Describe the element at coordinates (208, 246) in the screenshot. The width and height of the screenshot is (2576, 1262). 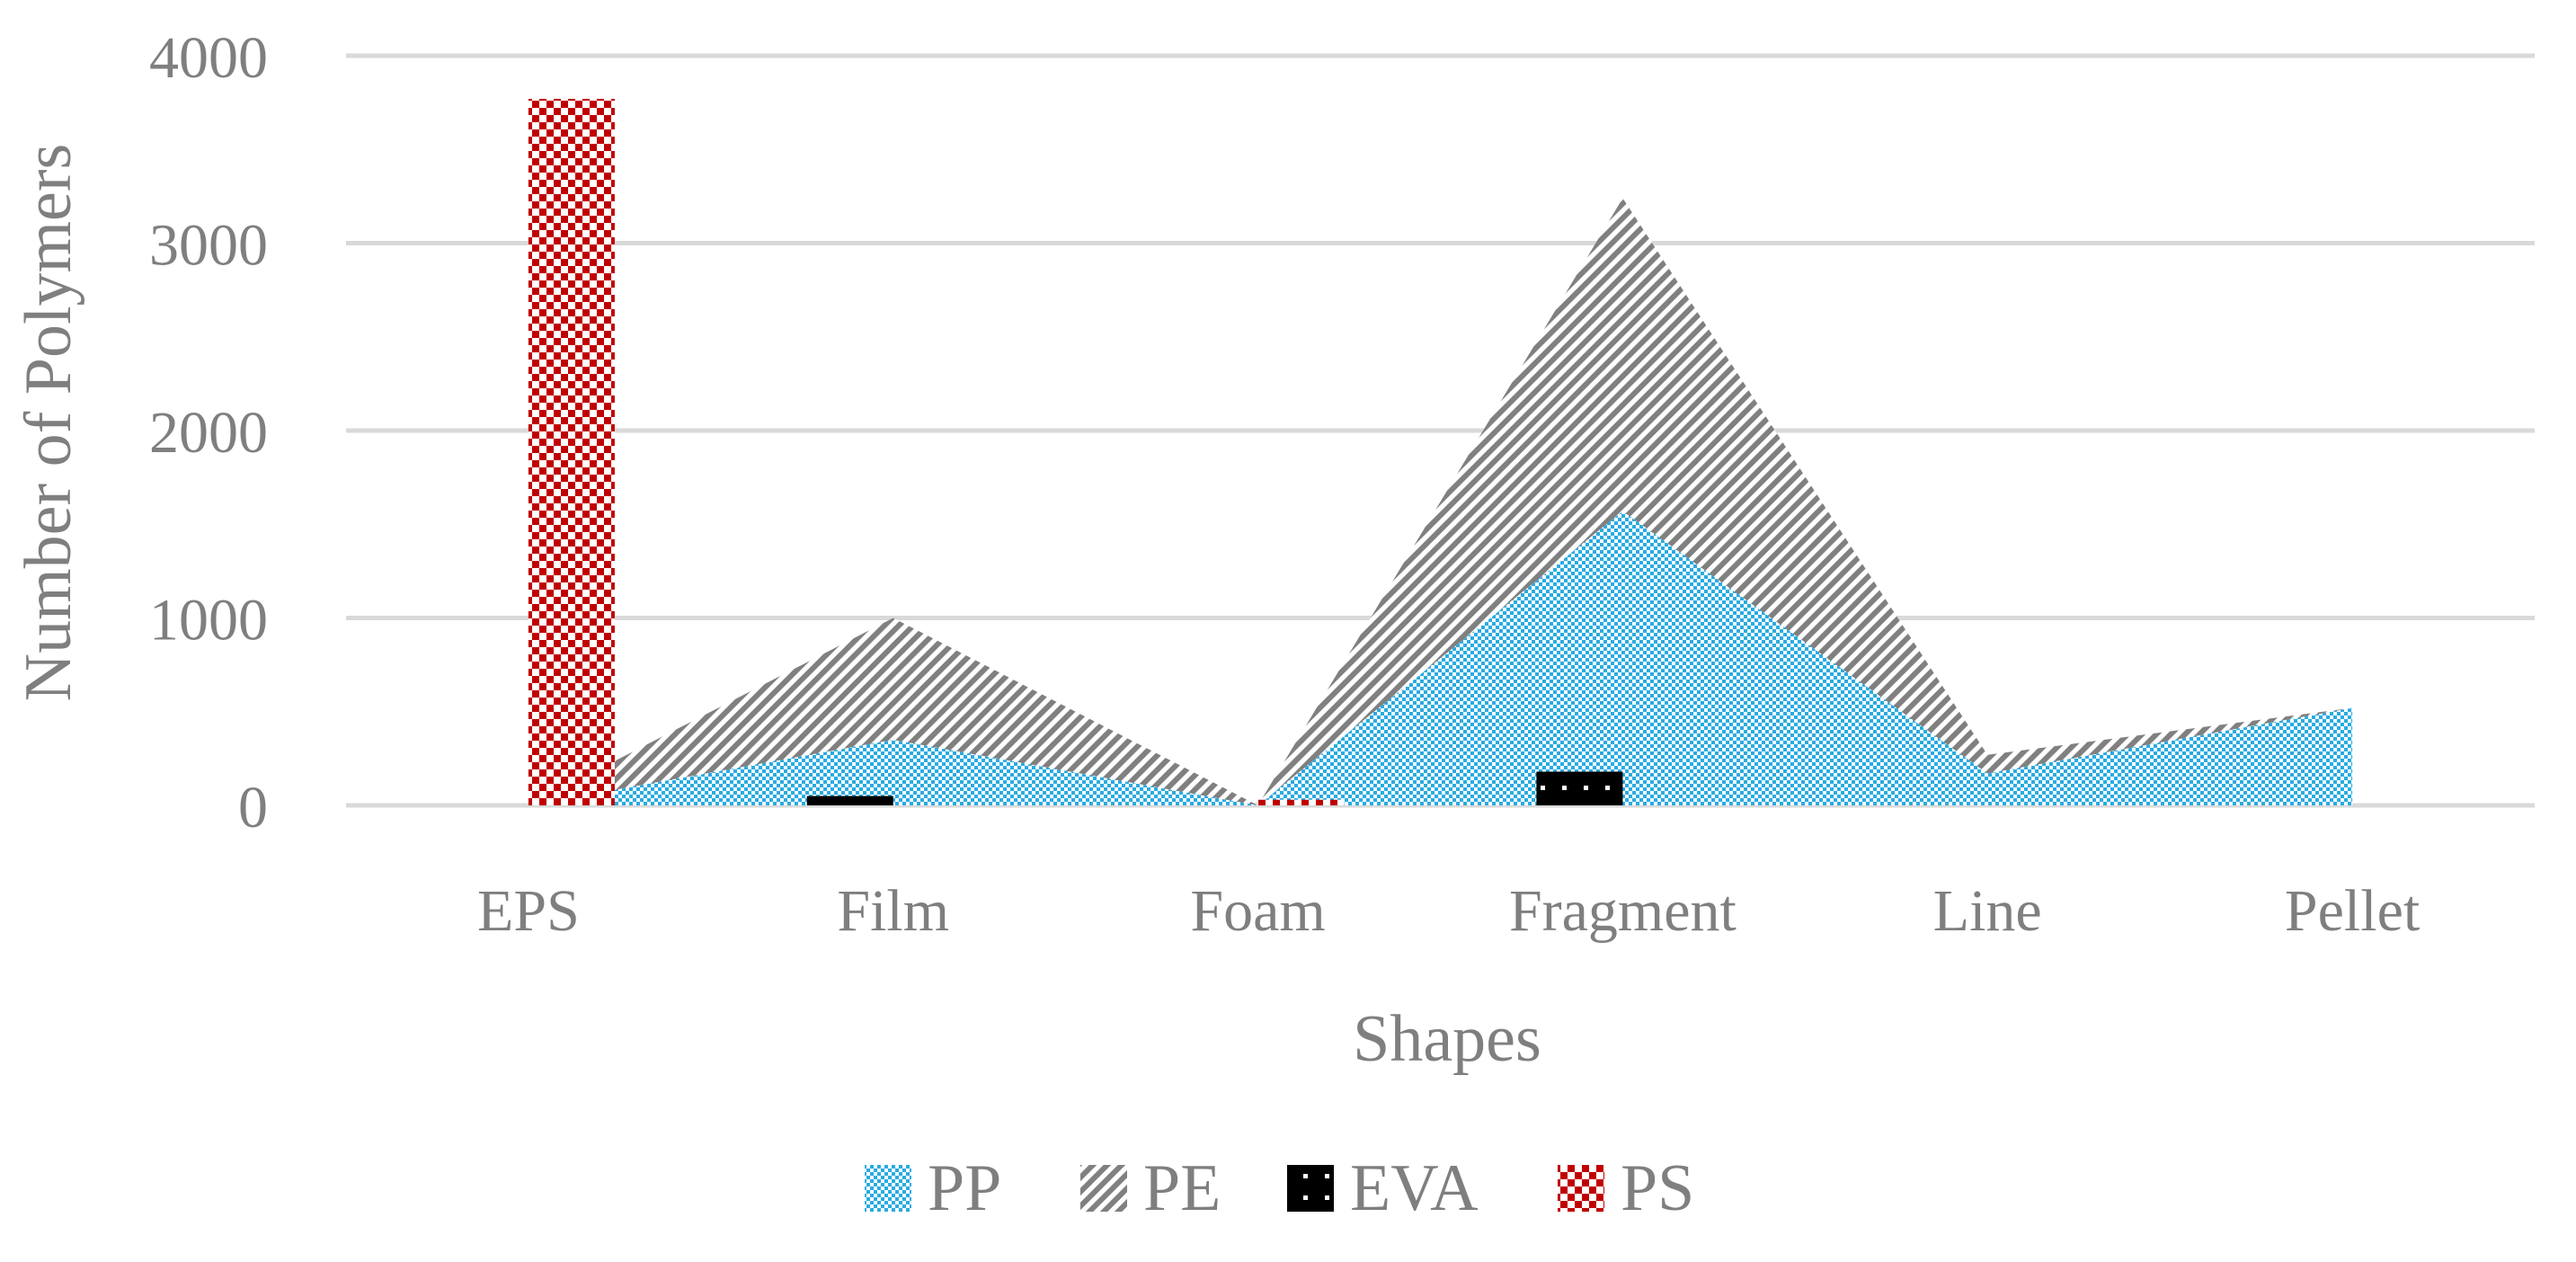
I see `y-tick-label: 3000` at that location.